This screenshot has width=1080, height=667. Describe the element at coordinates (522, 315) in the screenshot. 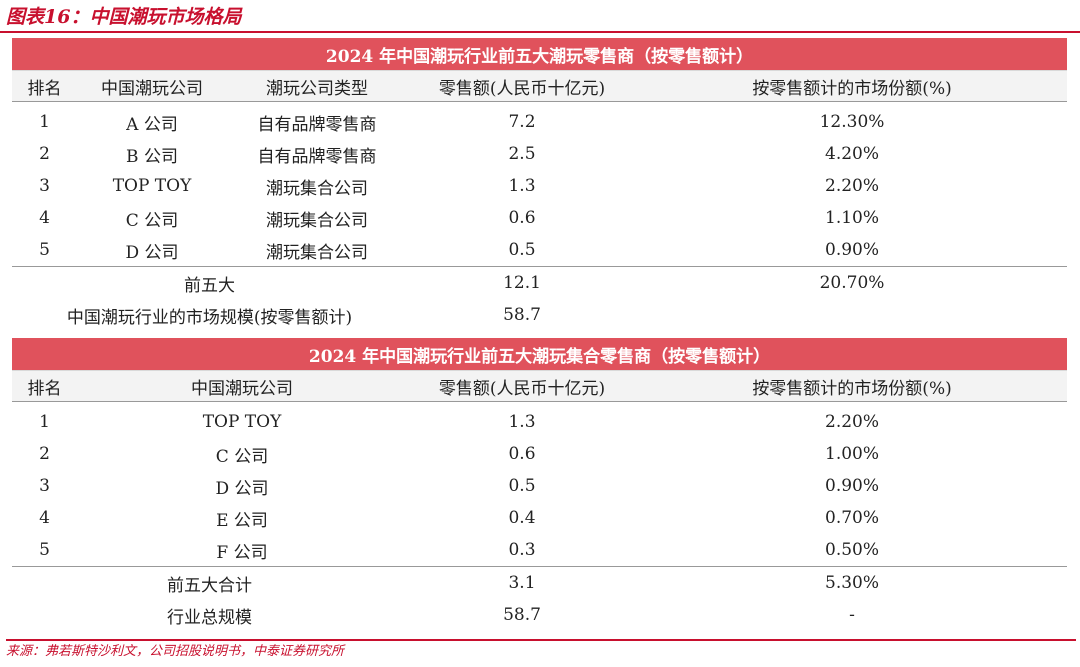

I see `market-size-sales: 58.7` at that location.